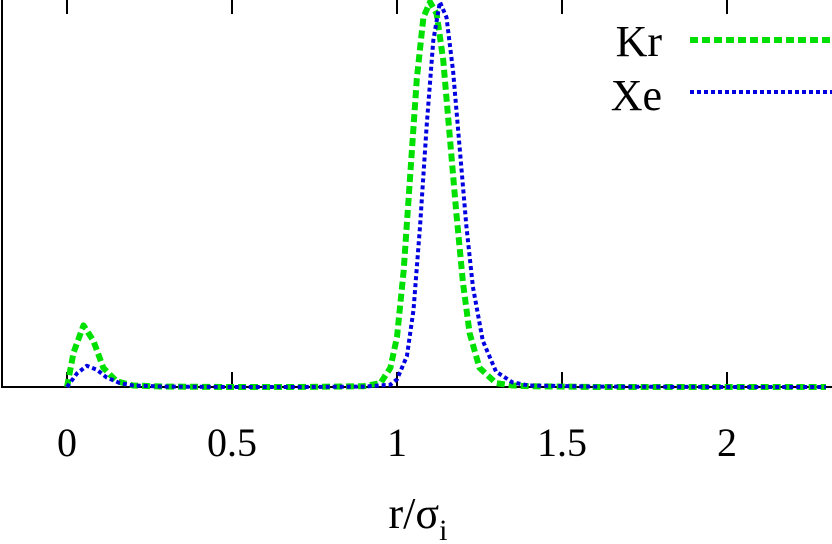 This screenshot has width=832, height=544. Describe the element at coordinates (639, 41) in the screenshot. I see `legend-label-kr: Kr` at that location.